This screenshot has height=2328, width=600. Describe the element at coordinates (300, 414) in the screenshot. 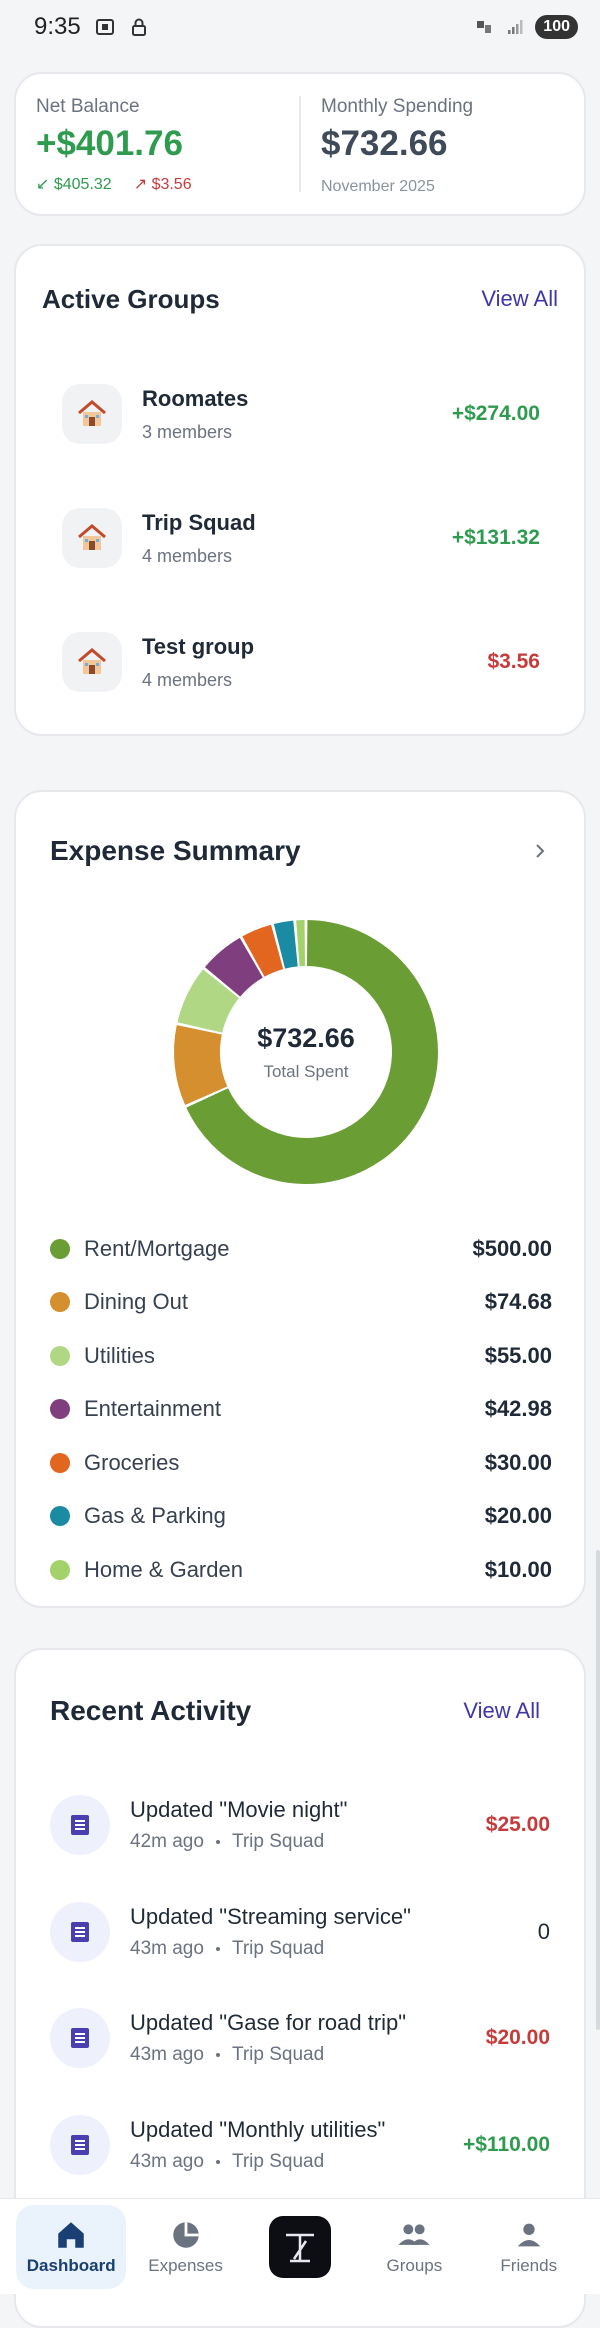

I see `group-row: Roomates 3 members +$274.00` at that location.